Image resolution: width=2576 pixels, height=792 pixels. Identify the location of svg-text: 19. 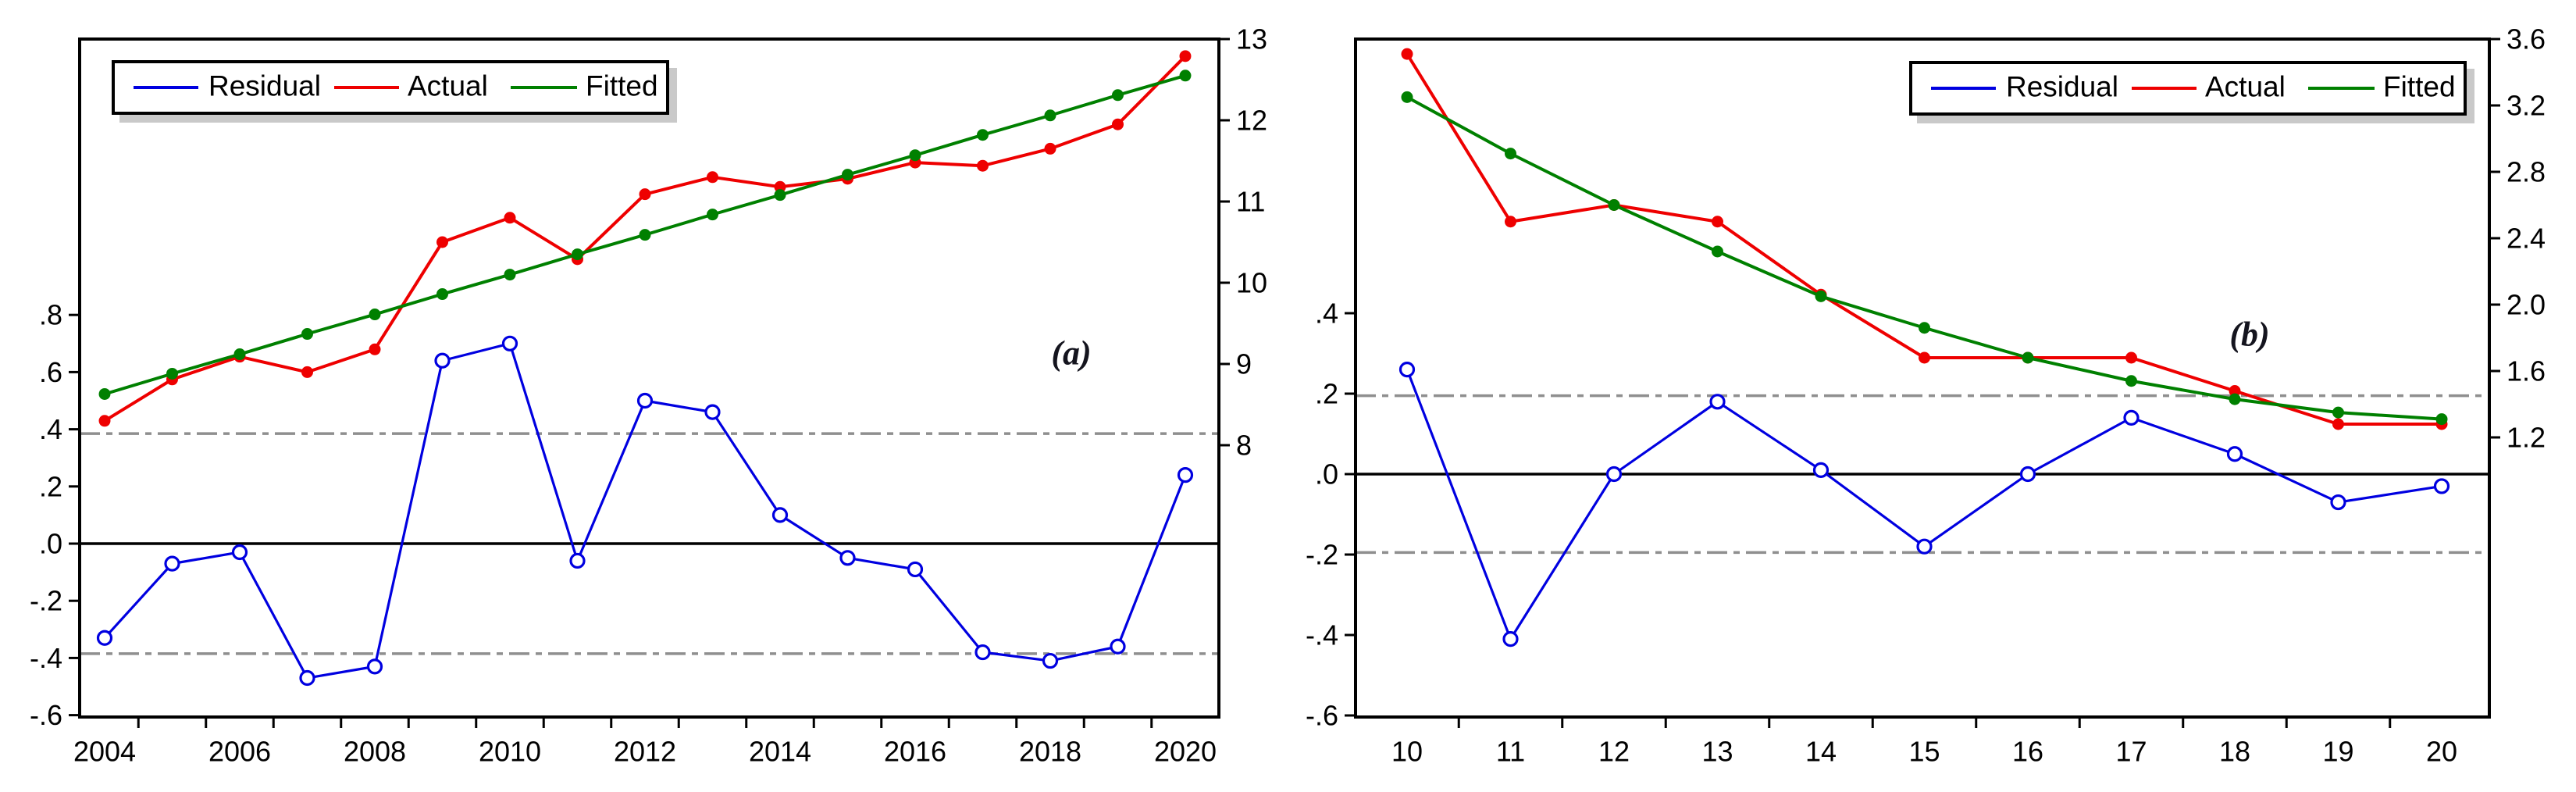
(2337, 752).